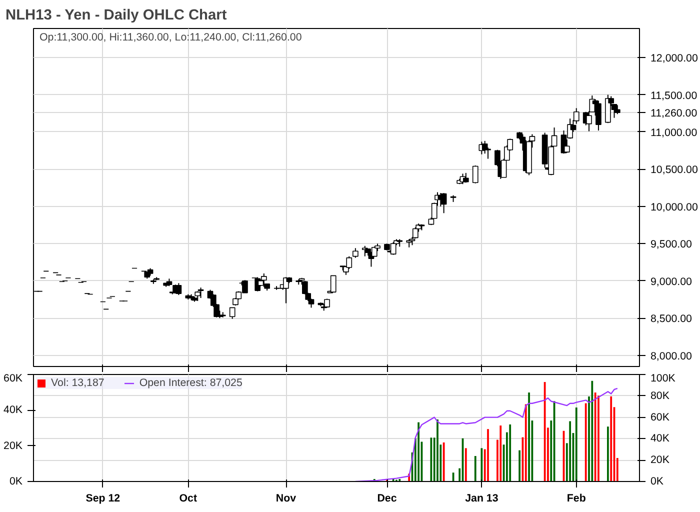 The width and height of the screenshot is (700, 512). I want to click on y-tick-label: 9,500.00, so click(671, 244).